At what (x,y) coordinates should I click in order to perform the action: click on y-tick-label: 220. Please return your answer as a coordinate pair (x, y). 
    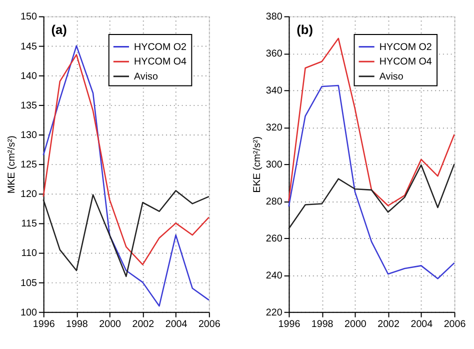
    Looking at the image, I should click on (274, 312).